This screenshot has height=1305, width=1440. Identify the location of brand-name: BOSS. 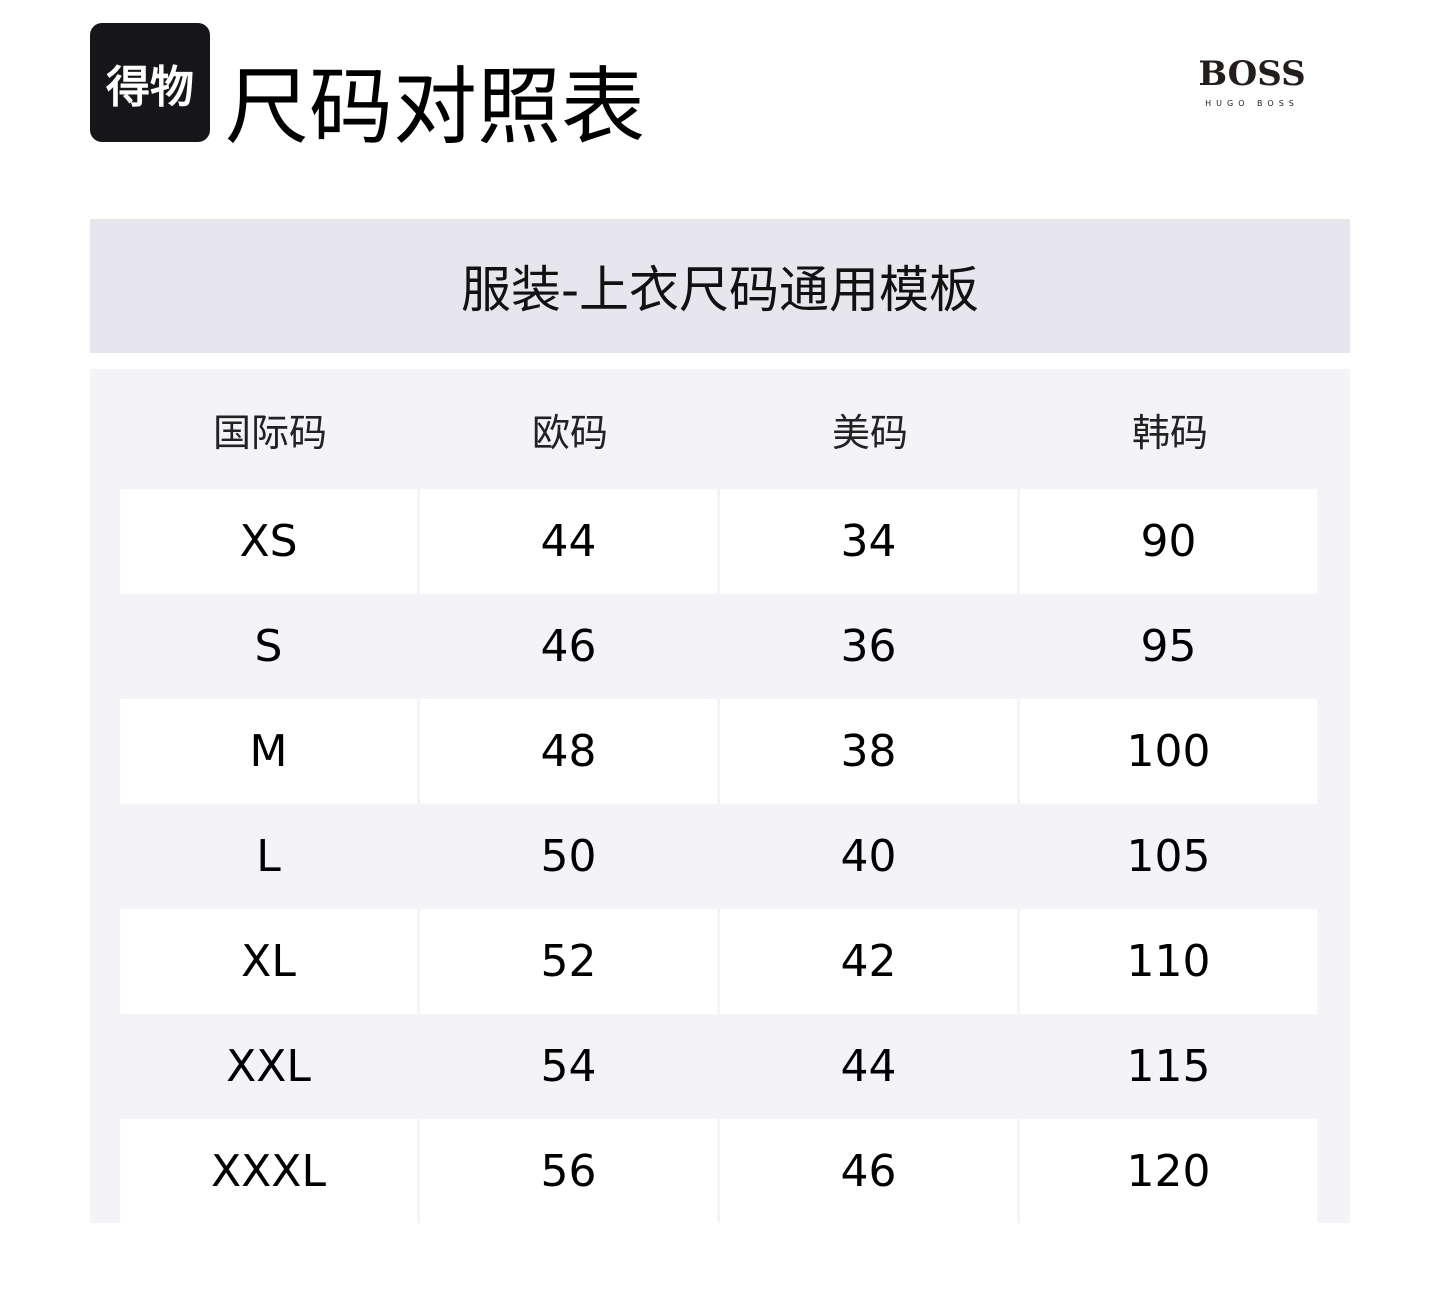
(1252, 74).